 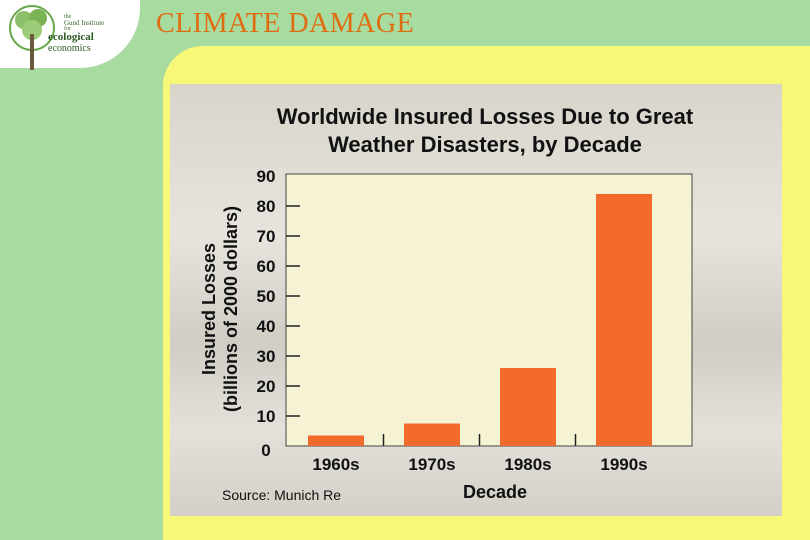 What do you see at coordinates (495, 492) in the screenshot?
I see `x-axis-label: Decade` at bounding box center [495, 492].